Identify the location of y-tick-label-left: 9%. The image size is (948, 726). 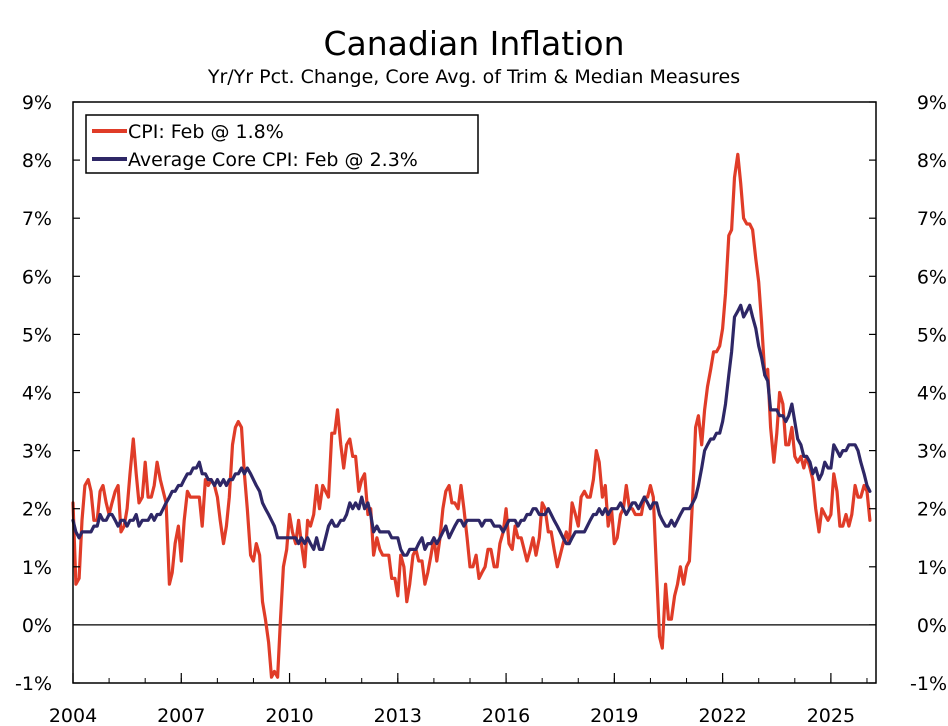
(37, 103).